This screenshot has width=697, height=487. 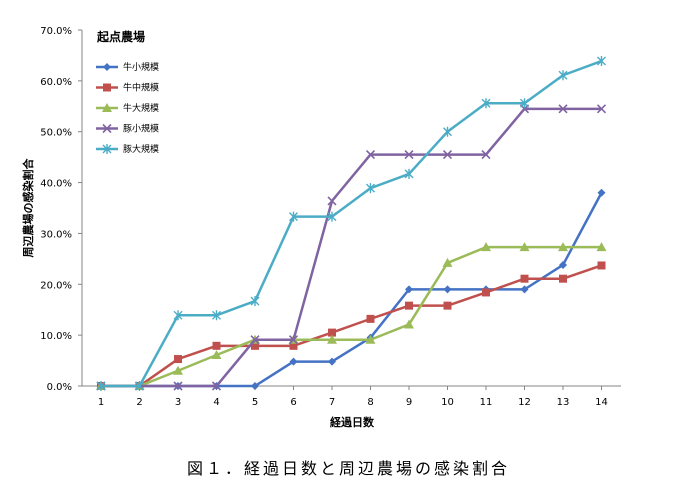 I want to click on figure-caption: 図１．経過日数と周辺農場の感染割合, so click(x=348, y=468).